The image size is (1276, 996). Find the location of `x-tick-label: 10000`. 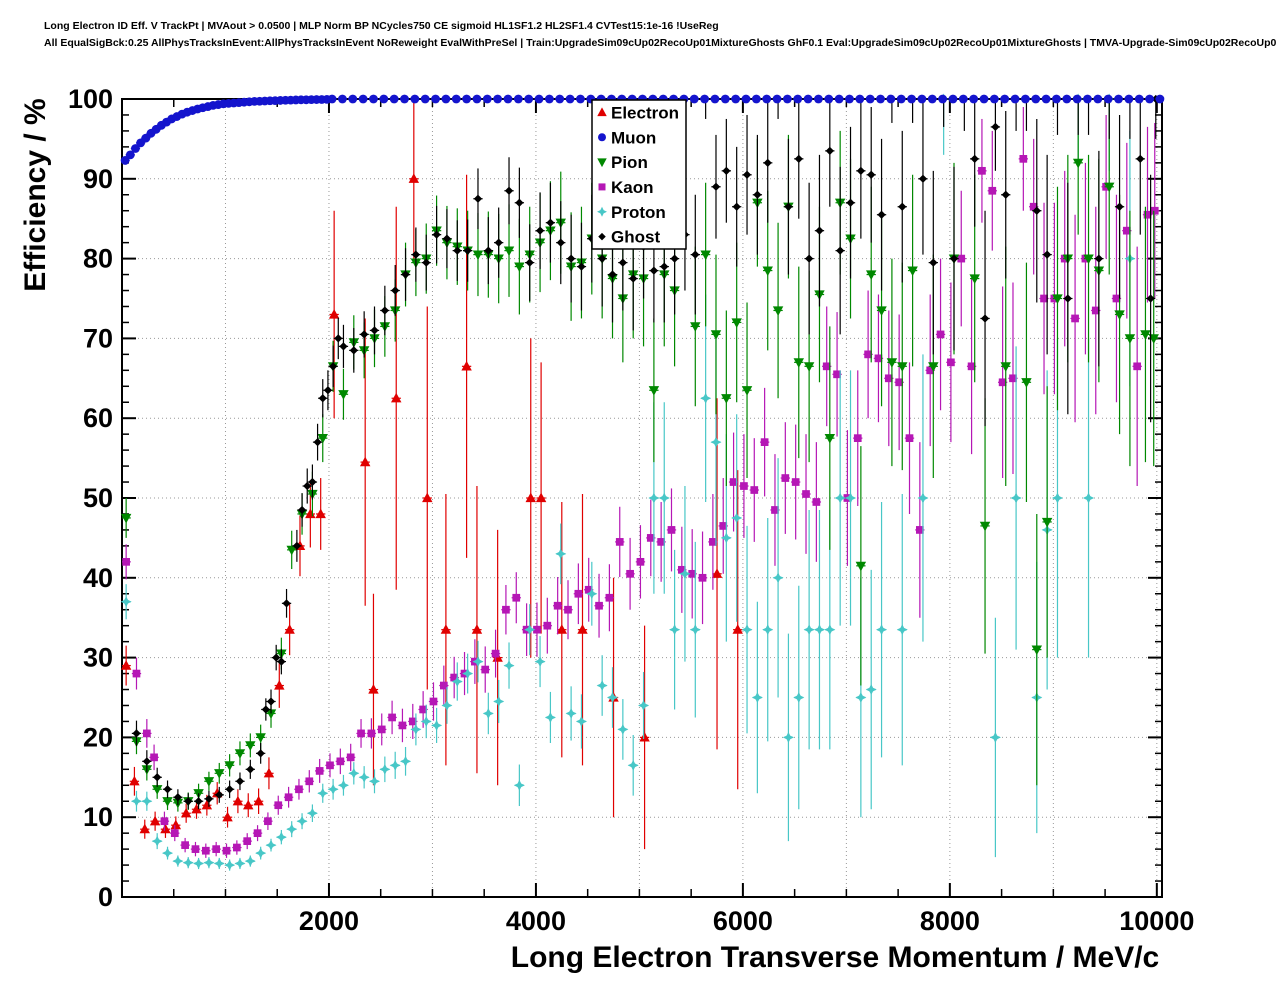

x-tick-label: 10000 is located at coordinates (1156, 921).